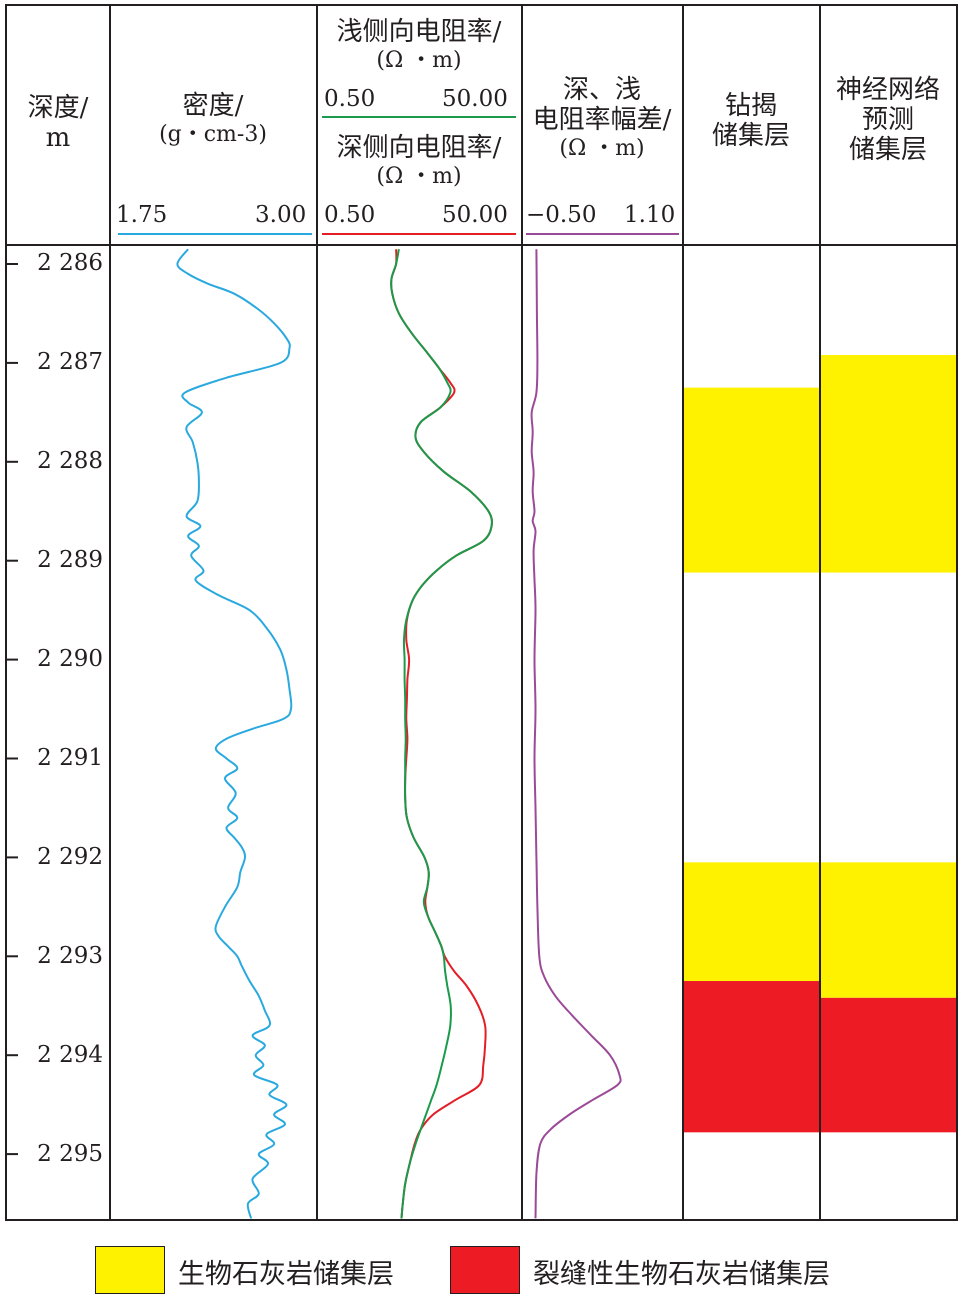 This screenshot has width=963, height=1296. Describe the element at coordinates (602, 148) in the screenshot. I see `diff-unit: (Ω ・m)` at that location.